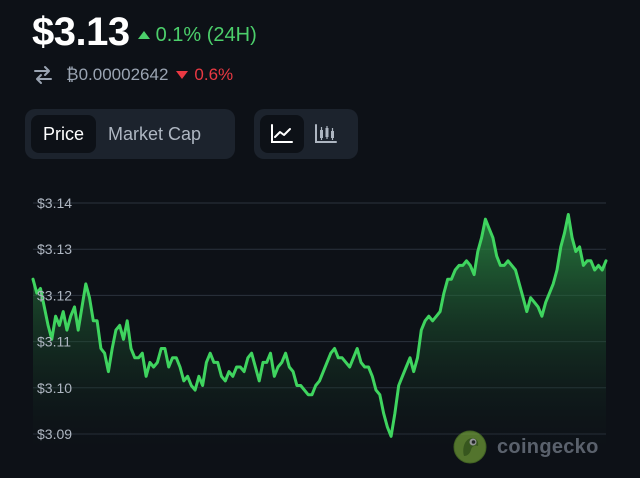 Image resolution: width=640 pixels, height=478 pixels. I want to click on triangle-up-icon, so click(143, 35).